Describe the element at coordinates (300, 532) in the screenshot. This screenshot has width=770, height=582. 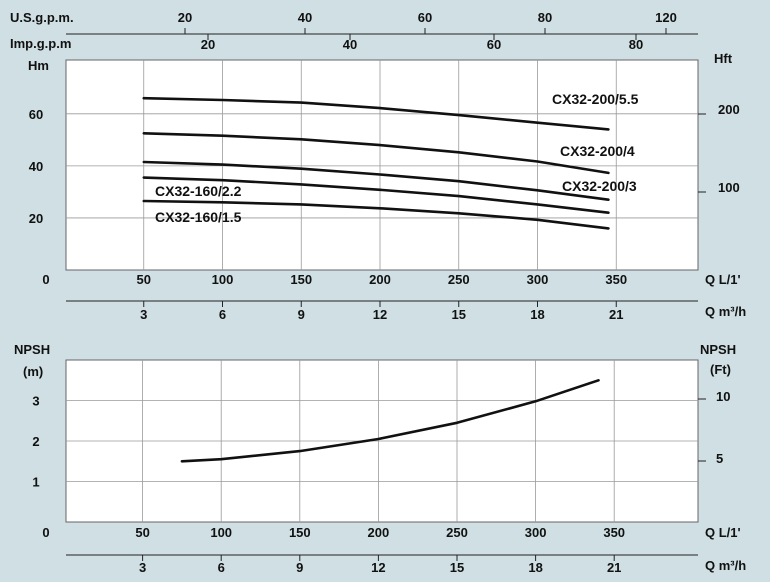
I see `npsh-q-lmin-tick-label: 150` at that location.